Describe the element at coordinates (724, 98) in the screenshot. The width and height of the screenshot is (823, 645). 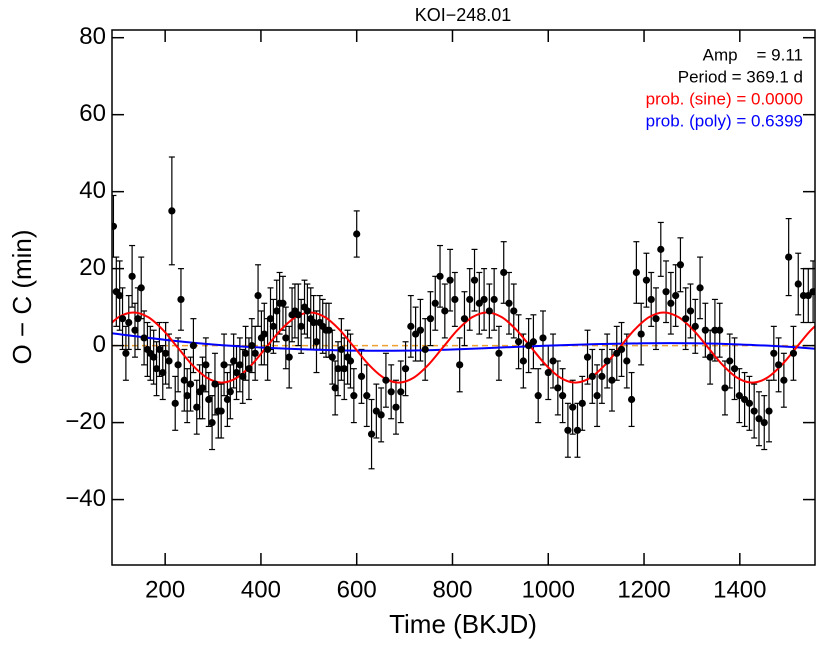
I see `annotation: prob. (sine) = 0.0000` at that location.